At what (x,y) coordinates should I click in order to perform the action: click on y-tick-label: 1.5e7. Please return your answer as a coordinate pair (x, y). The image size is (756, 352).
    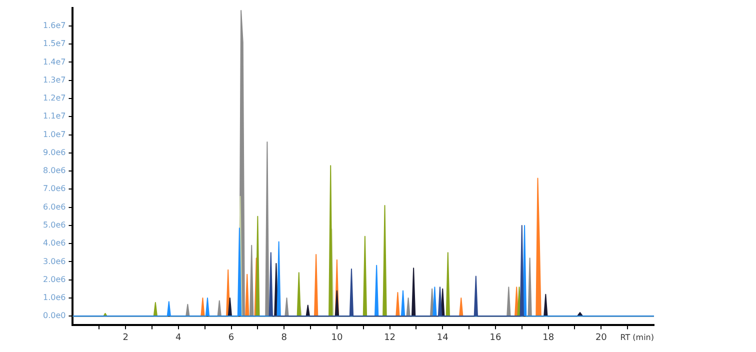
    Looking at the image, I should click on (54, 43).